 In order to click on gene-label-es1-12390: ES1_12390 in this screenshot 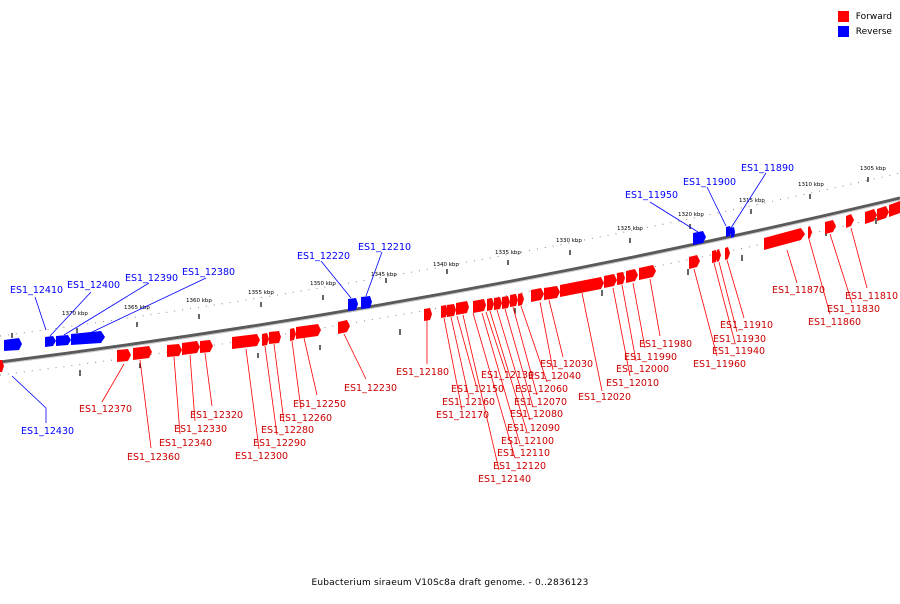, I will do `click(151, 278)`.